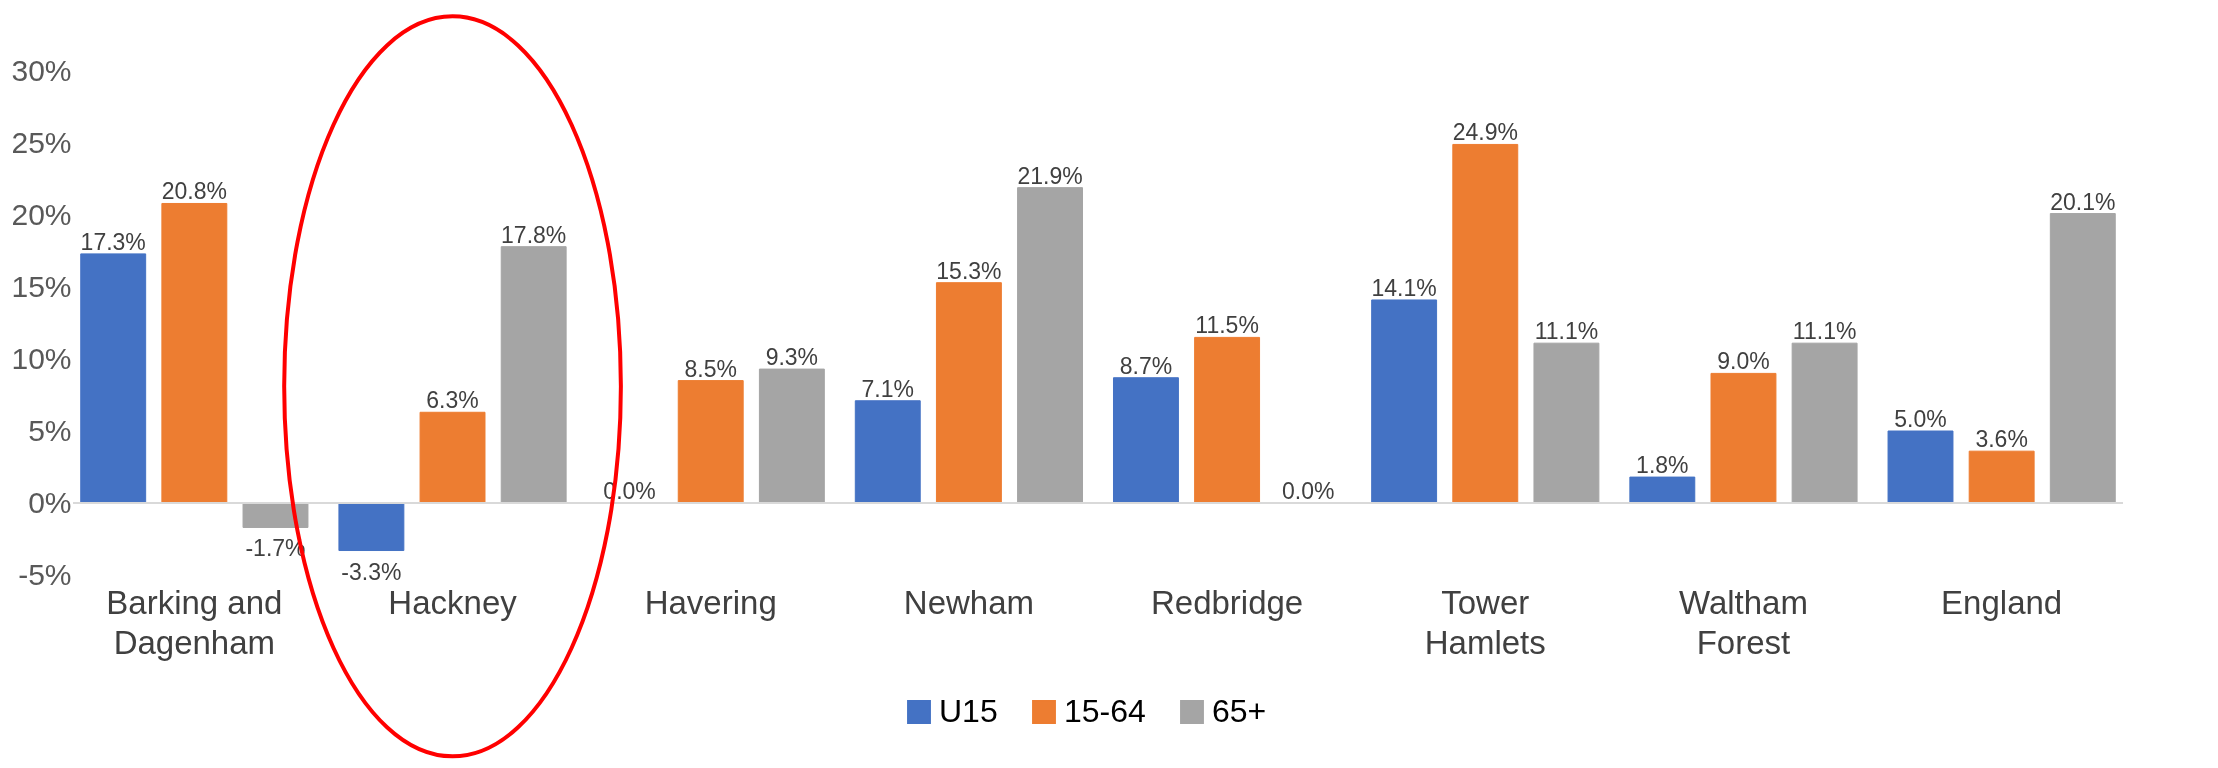 This screenshot has height=768, width=2218. What do you see at coordinates (194, 191) in the screenshot?
I see `data-label: 20.8%` at bounding box center [194, 191].